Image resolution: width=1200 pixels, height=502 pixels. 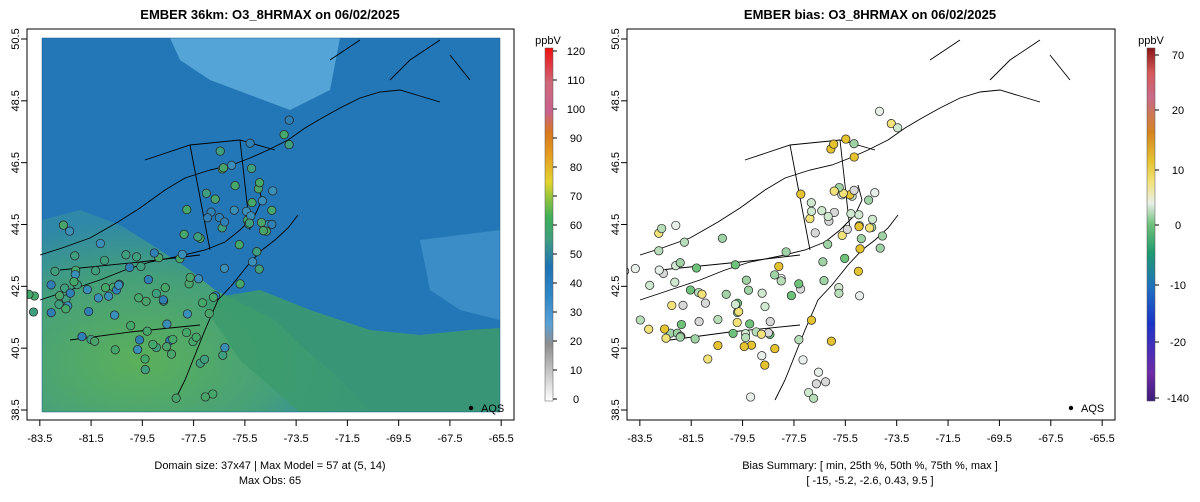 What do you see at coordinates (1000, 60) in the screenshot?
I see `maritime-coast` at bounding box center [1000, 60].